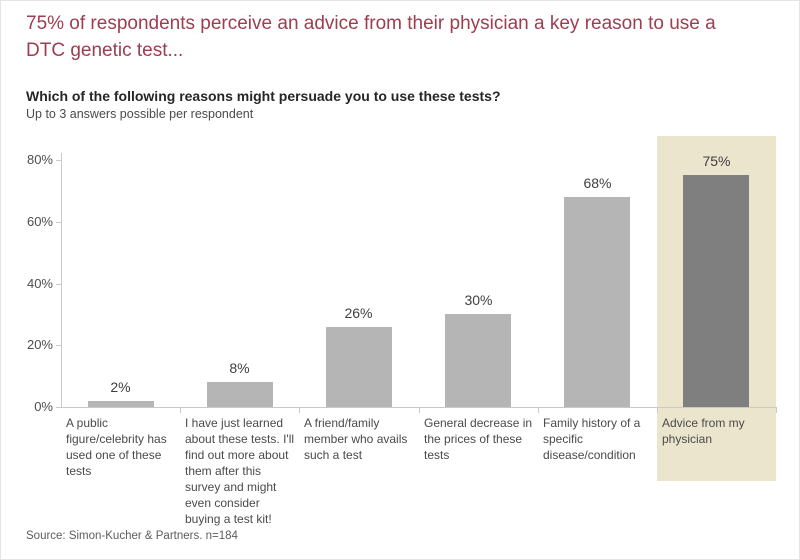 Image resolution: width=800 pixels, height=560 pixels. What do you see at coordinates (61, 280) in the screenshot?
I see `y-axis-line` at bounding box center [61, 280].